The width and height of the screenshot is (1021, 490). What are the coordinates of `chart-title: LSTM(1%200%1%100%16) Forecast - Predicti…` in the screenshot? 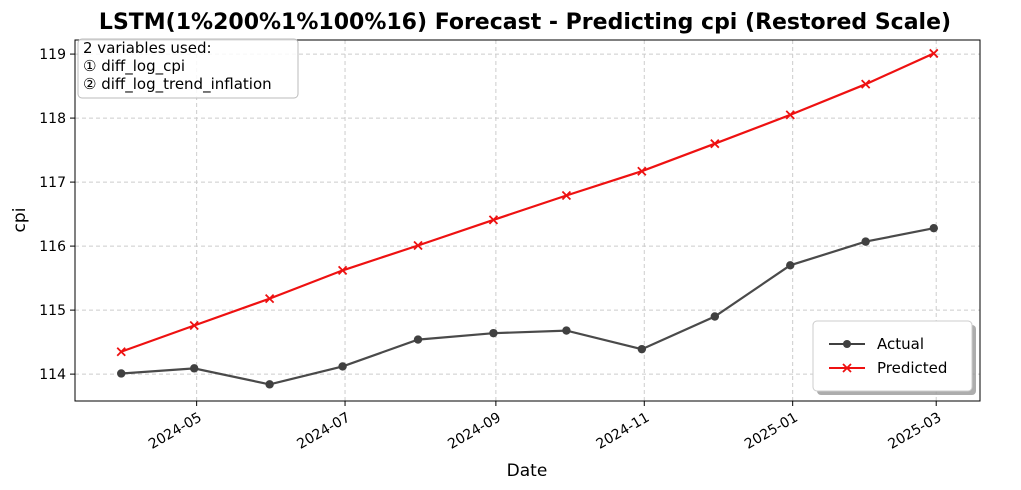 It's located at (525, 22).